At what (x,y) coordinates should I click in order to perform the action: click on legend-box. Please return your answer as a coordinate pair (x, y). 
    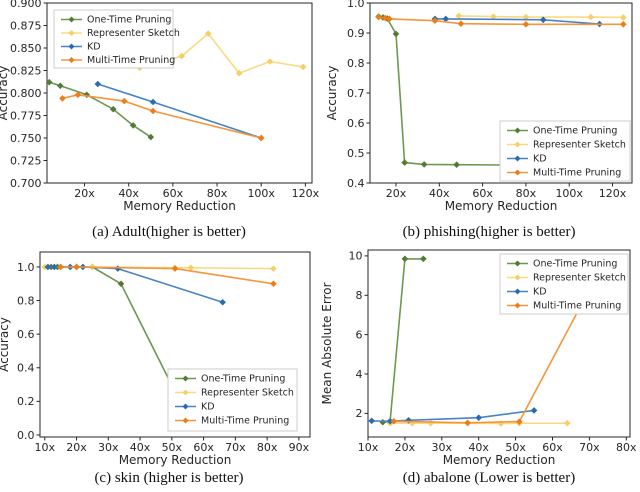
    Looking at the image, I should click on (564, 284).